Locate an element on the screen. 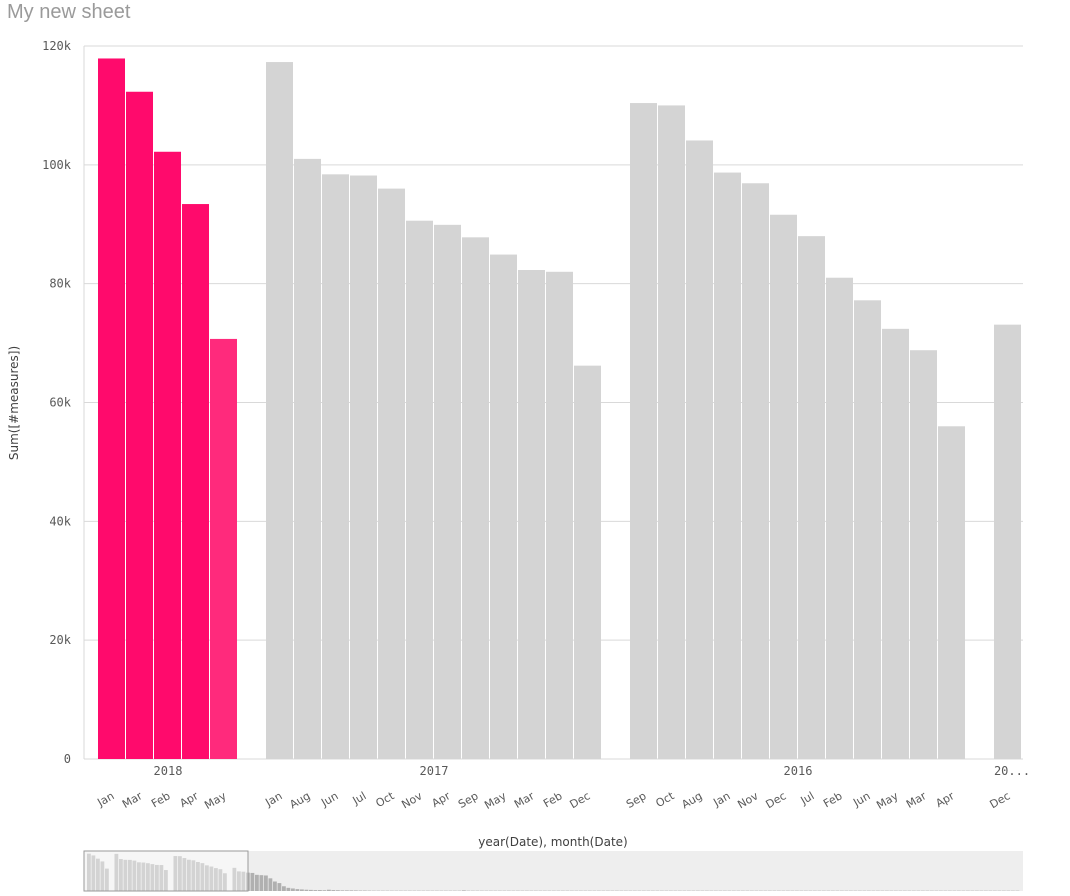 This screenshot has height=896, width=1070. x-group-label-year: 2018 is located at coordinates (168, 771).